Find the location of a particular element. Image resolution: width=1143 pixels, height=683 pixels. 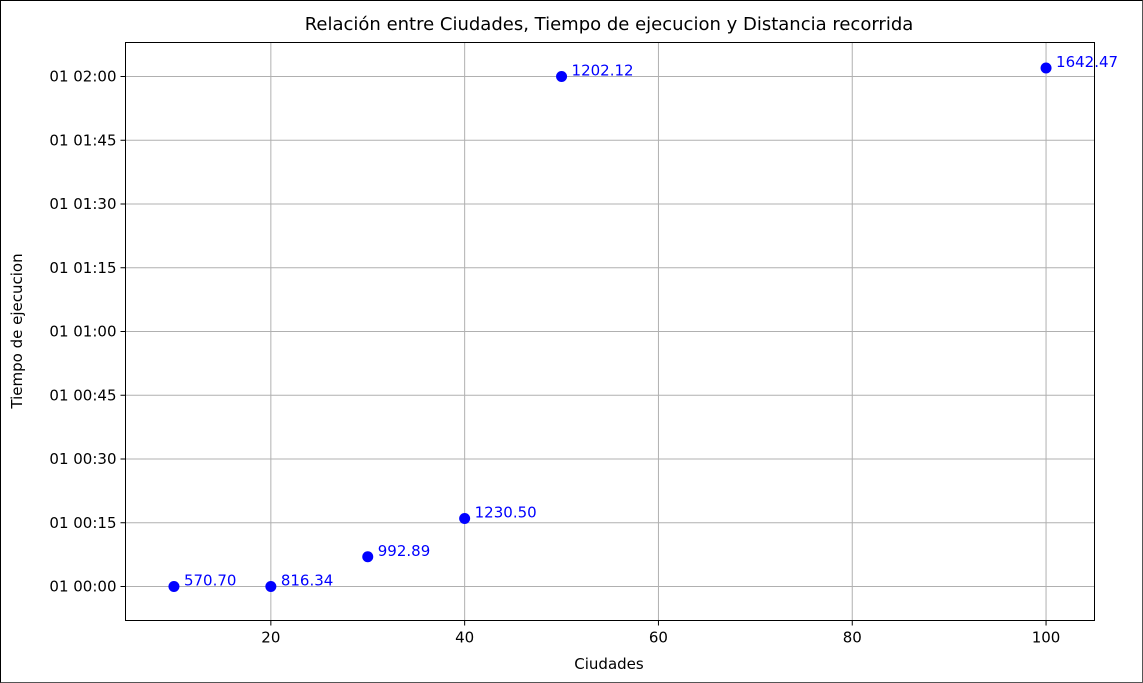

y-tick-label: 01 01:15 is located at coordinates (82, 268).